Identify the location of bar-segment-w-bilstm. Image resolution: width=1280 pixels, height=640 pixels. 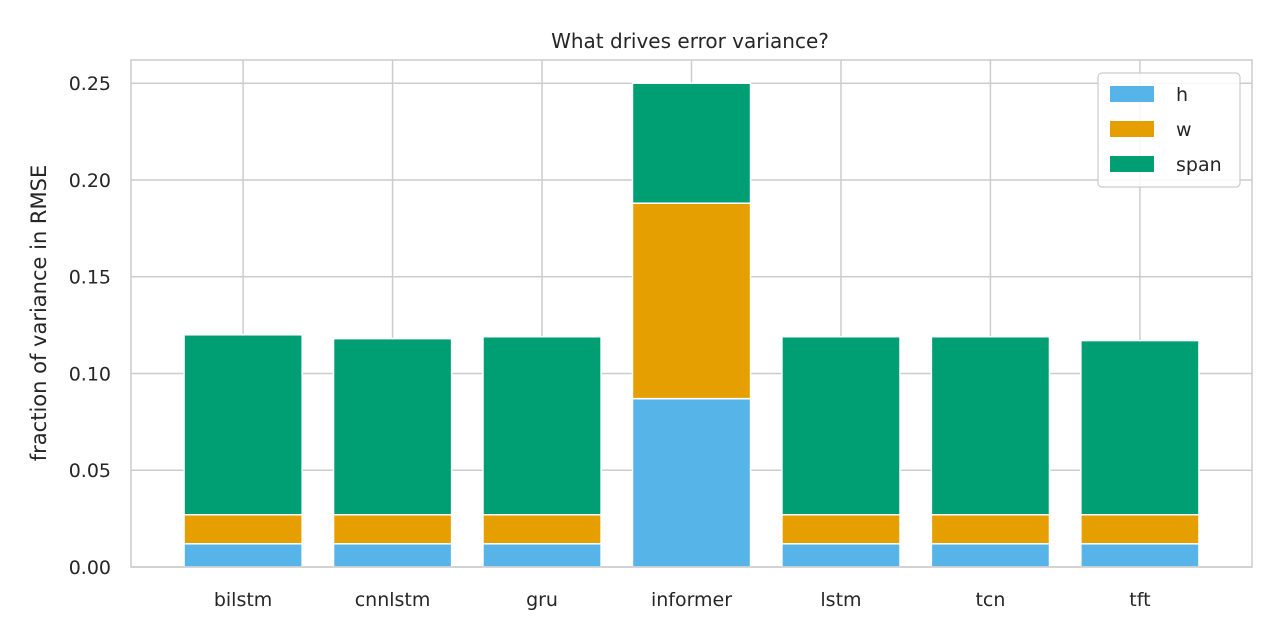
(243, 529).